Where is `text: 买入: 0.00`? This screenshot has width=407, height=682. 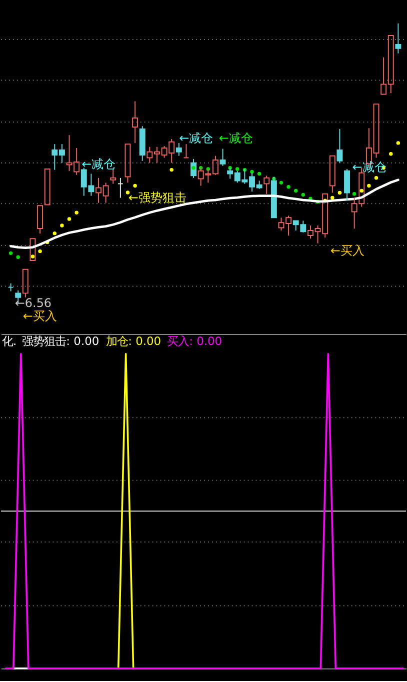
text: 买入: 0.00 is located at coordinates (194, 341).